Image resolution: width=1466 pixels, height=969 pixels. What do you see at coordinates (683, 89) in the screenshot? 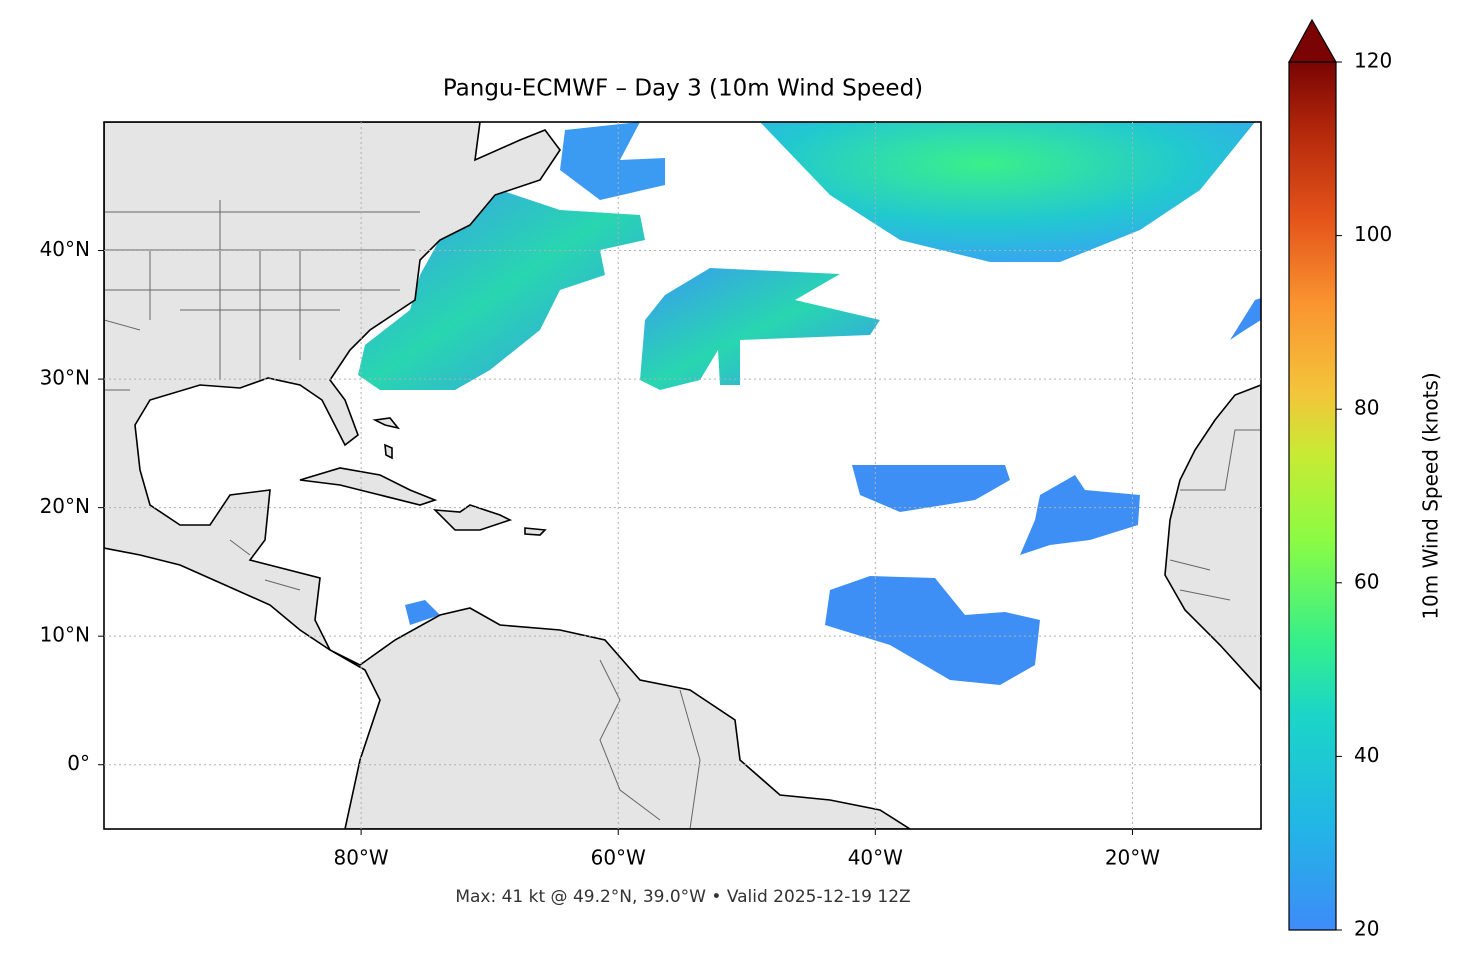
I see `chart-title: Pangu-ECMWF – Day 3 (10m Wind Speed)` at bounding box center [683, 89].